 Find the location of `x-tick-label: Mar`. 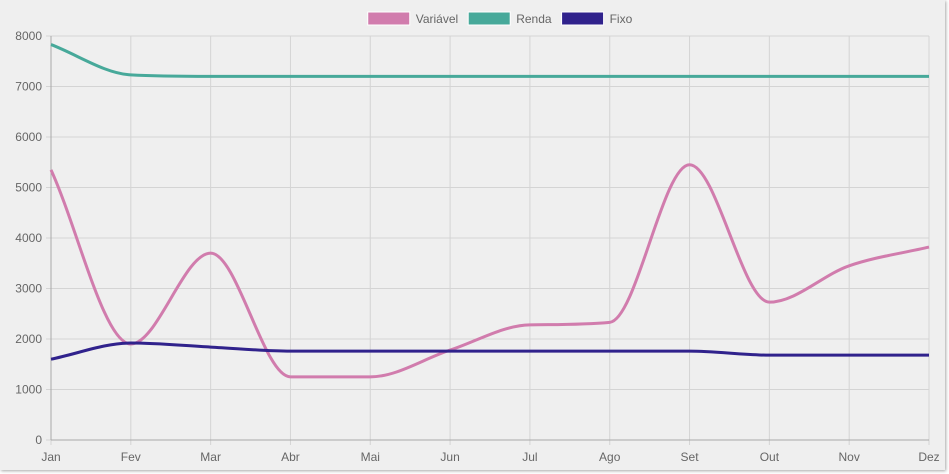

x-tick-label: Mar is located at coordinates (210, 457).